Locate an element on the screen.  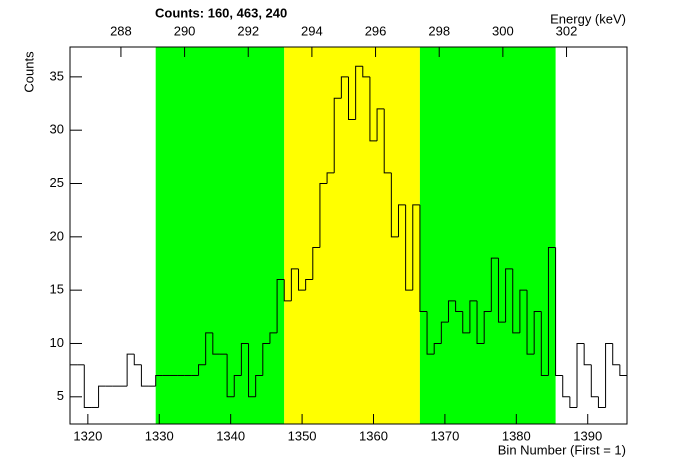
y-axis-title: Counts is located at coordinates (28, 72).